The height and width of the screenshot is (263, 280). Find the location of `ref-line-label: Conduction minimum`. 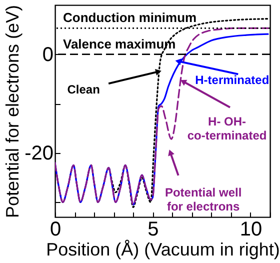

ref-line-label: Conduction minimum is located at coordinates (130, 18).